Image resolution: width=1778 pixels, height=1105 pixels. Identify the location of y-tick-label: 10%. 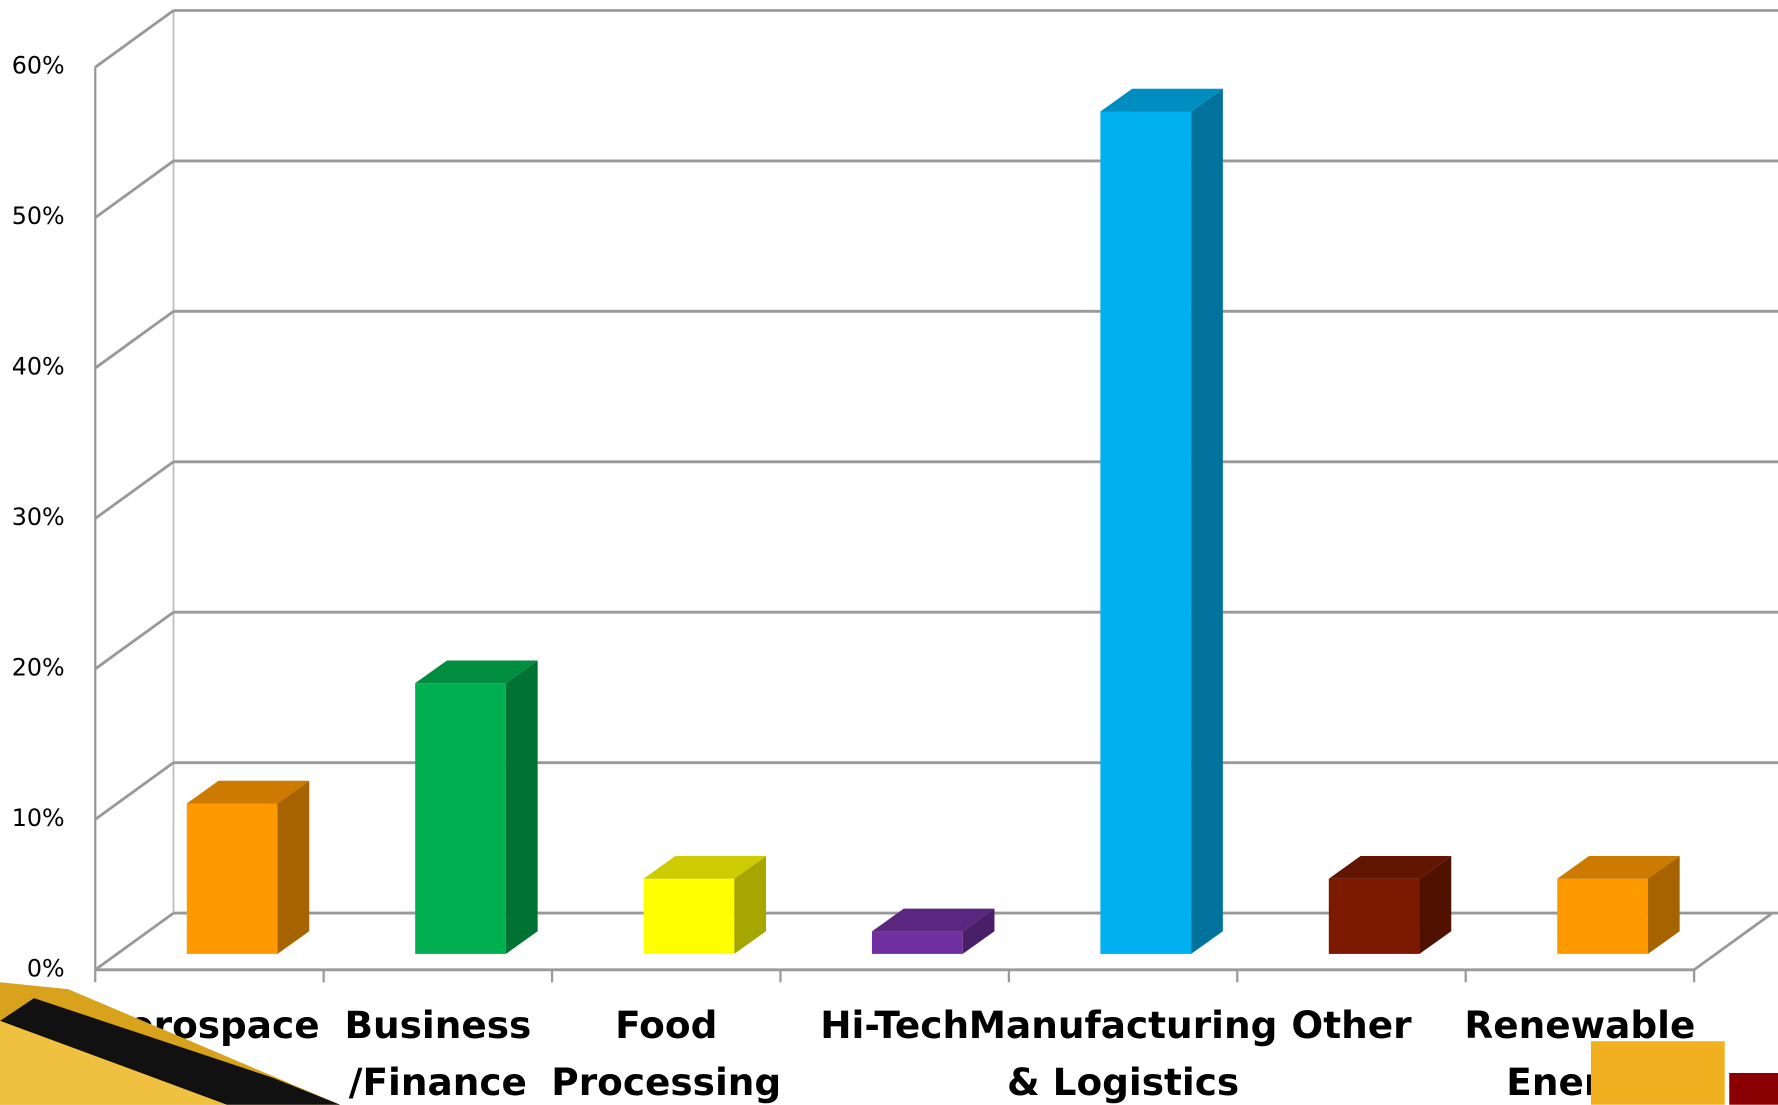
(38, 818).